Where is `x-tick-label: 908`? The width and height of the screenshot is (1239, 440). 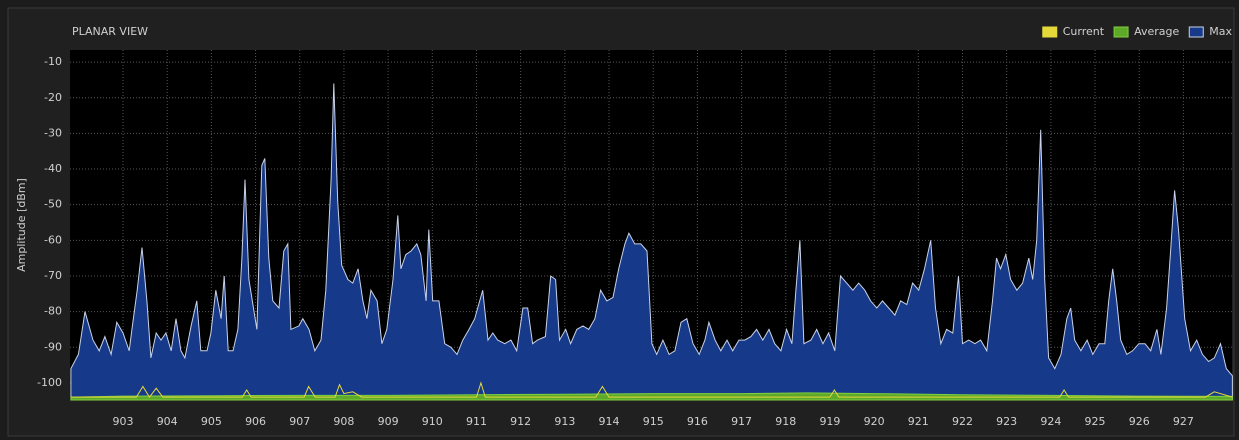
x-tick-label: 908 is located at coordinates (343, 421).